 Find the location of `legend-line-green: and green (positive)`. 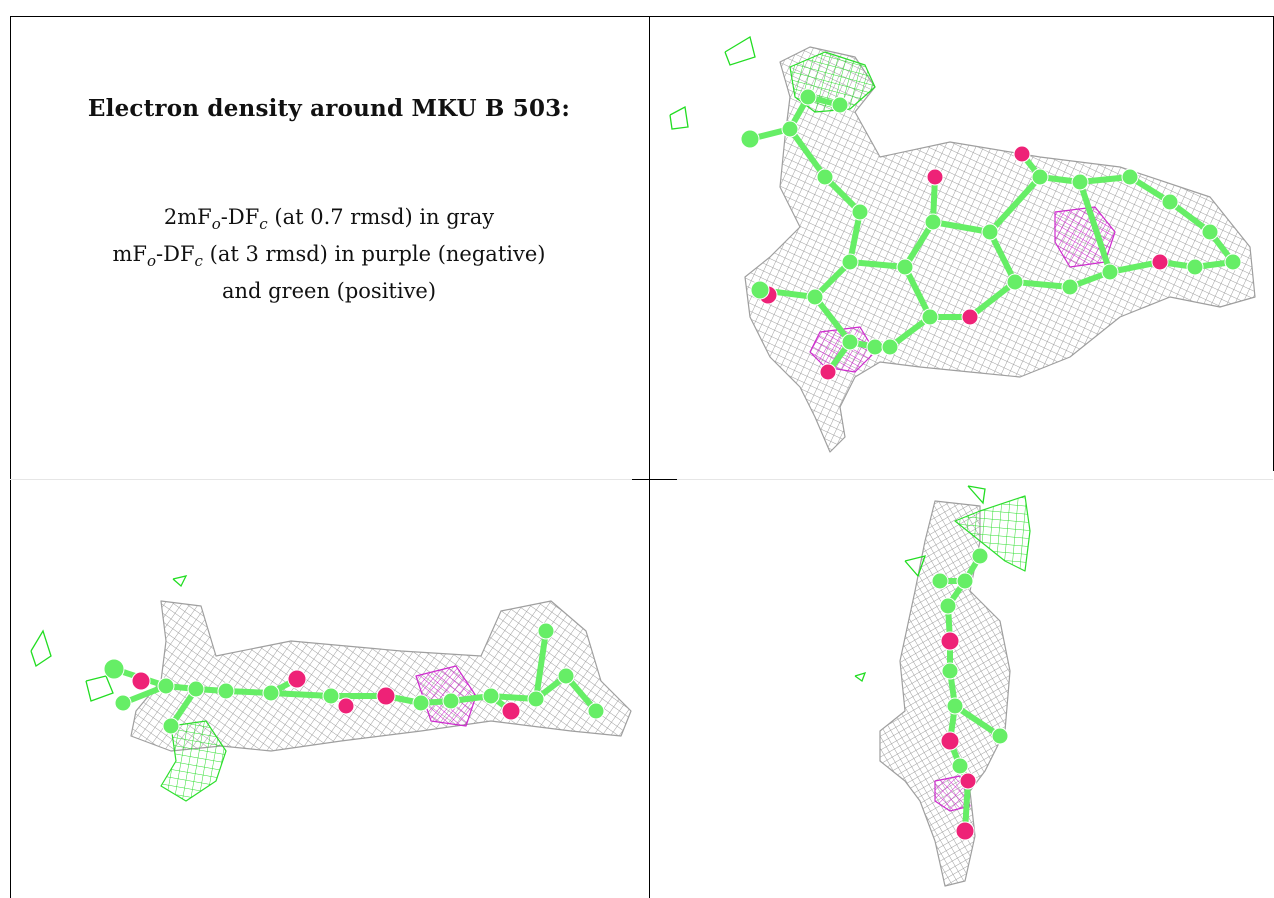

legend-line-green: and green (positive) is located at coordinates (329, 291).